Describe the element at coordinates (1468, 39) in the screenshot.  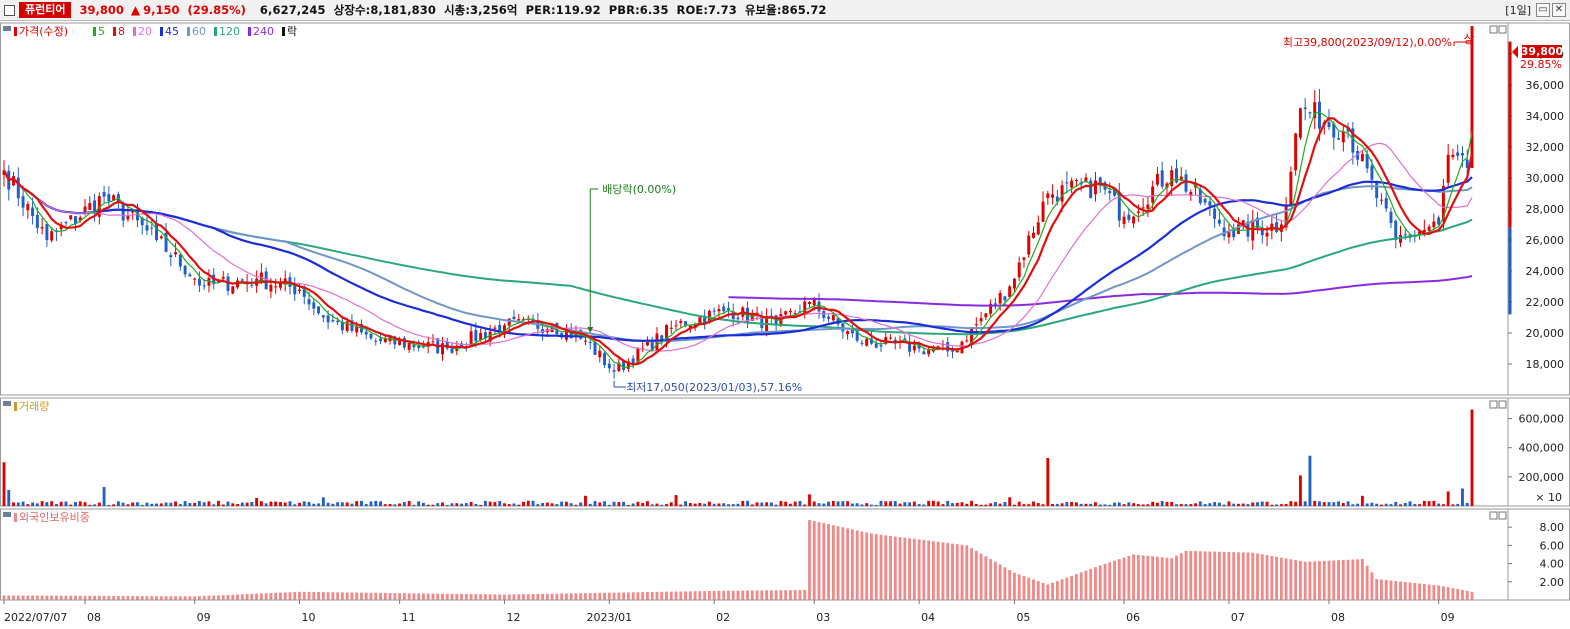
I see `high-tag: 상` at that location.